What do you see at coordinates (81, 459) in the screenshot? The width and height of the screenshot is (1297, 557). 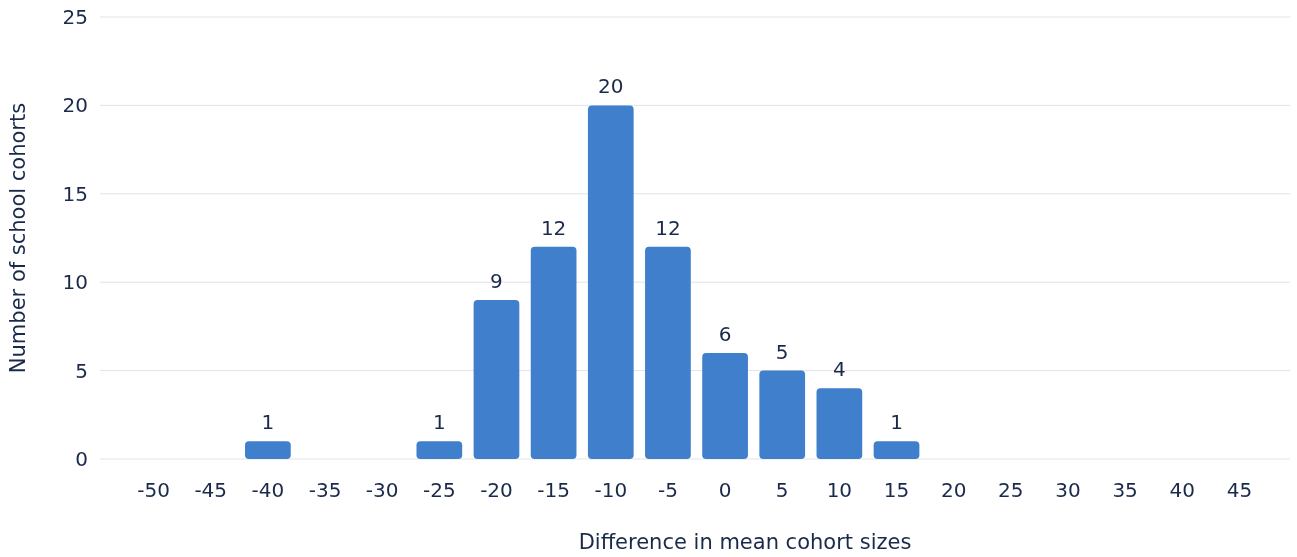 I see `y-tick-label: 0` at bounding box center [81, 459].